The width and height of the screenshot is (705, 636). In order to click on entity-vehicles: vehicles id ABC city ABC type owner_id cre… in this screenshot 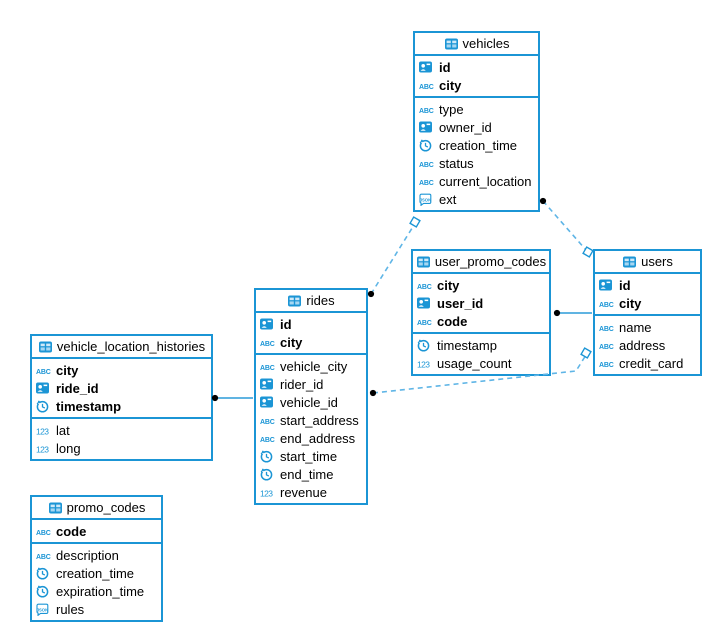, I will do `click(476, 121)`.